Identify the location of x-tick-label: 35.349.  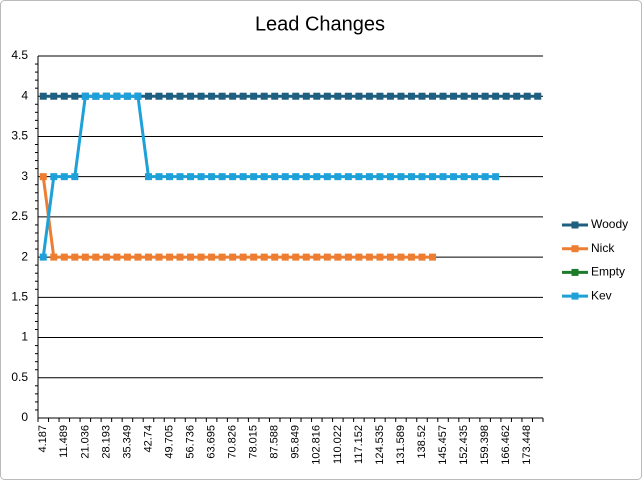
(127, 442).